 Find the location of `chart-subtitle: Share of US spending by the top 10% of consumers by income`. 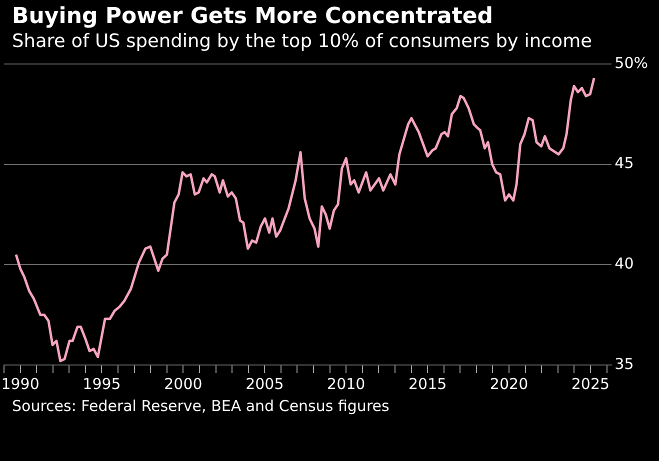

chart-subtitle: Share of US spending by the top 10% of consumers by income is located at coordinates (302, 41).